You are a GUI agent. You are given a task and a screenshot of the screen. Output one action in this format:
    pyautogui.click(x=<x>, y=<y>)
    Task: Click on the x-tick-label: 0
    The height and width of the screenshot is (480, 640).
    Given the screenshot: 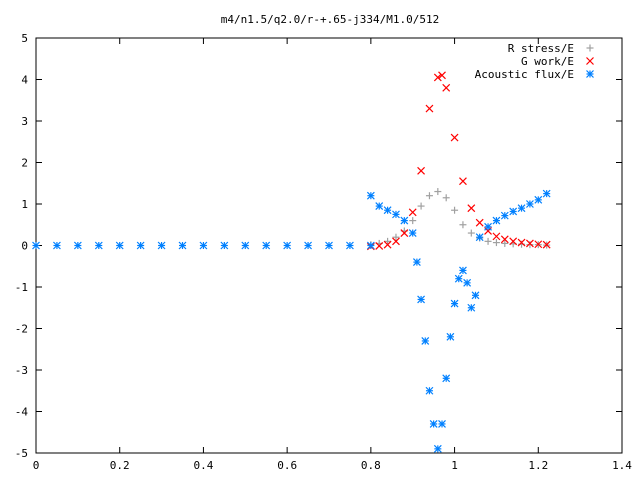 What is the action you would take?
    pyautogui.click(x=36, y=465)
    